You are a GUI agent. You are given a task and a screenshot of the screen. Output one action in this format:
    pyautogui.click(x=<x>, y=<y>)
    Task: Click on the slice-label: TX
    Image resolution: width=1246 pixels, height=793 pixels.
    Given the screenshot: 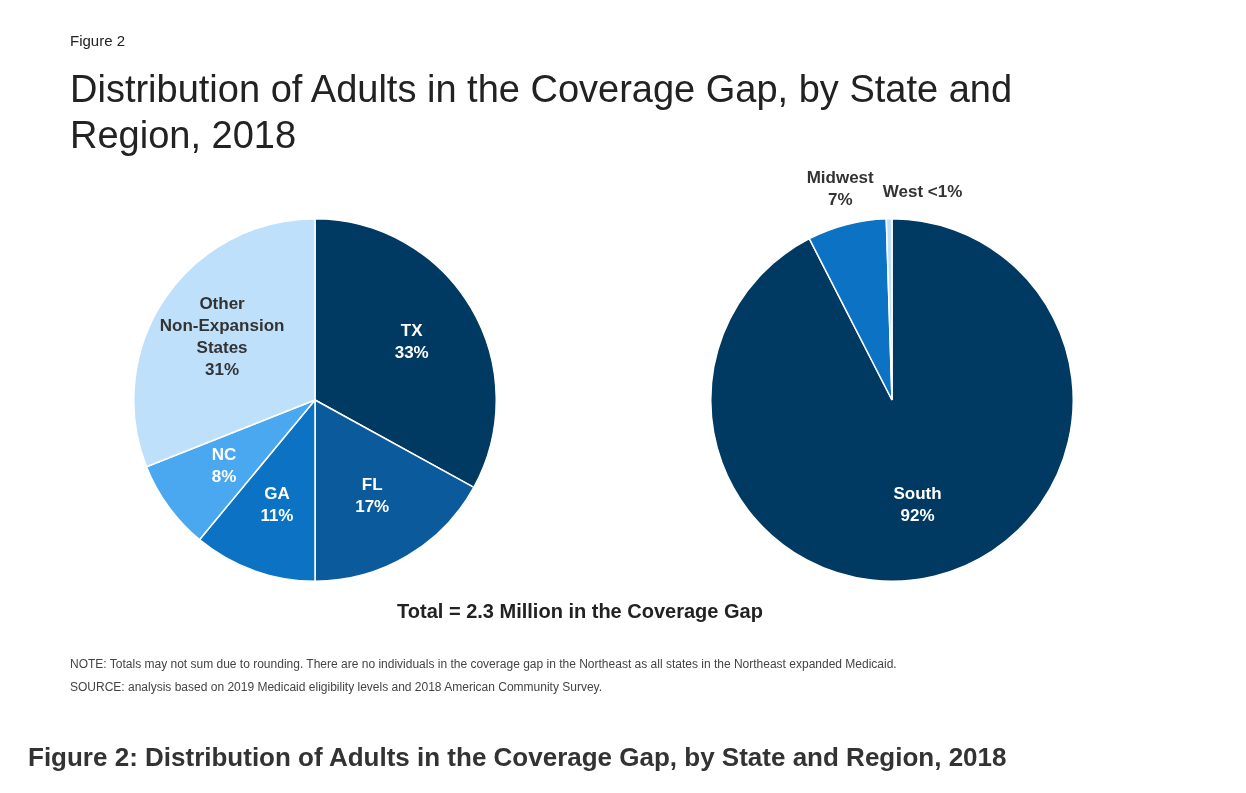 What is the action you would take?
    pyautogui.click(x=412, y=331)
    